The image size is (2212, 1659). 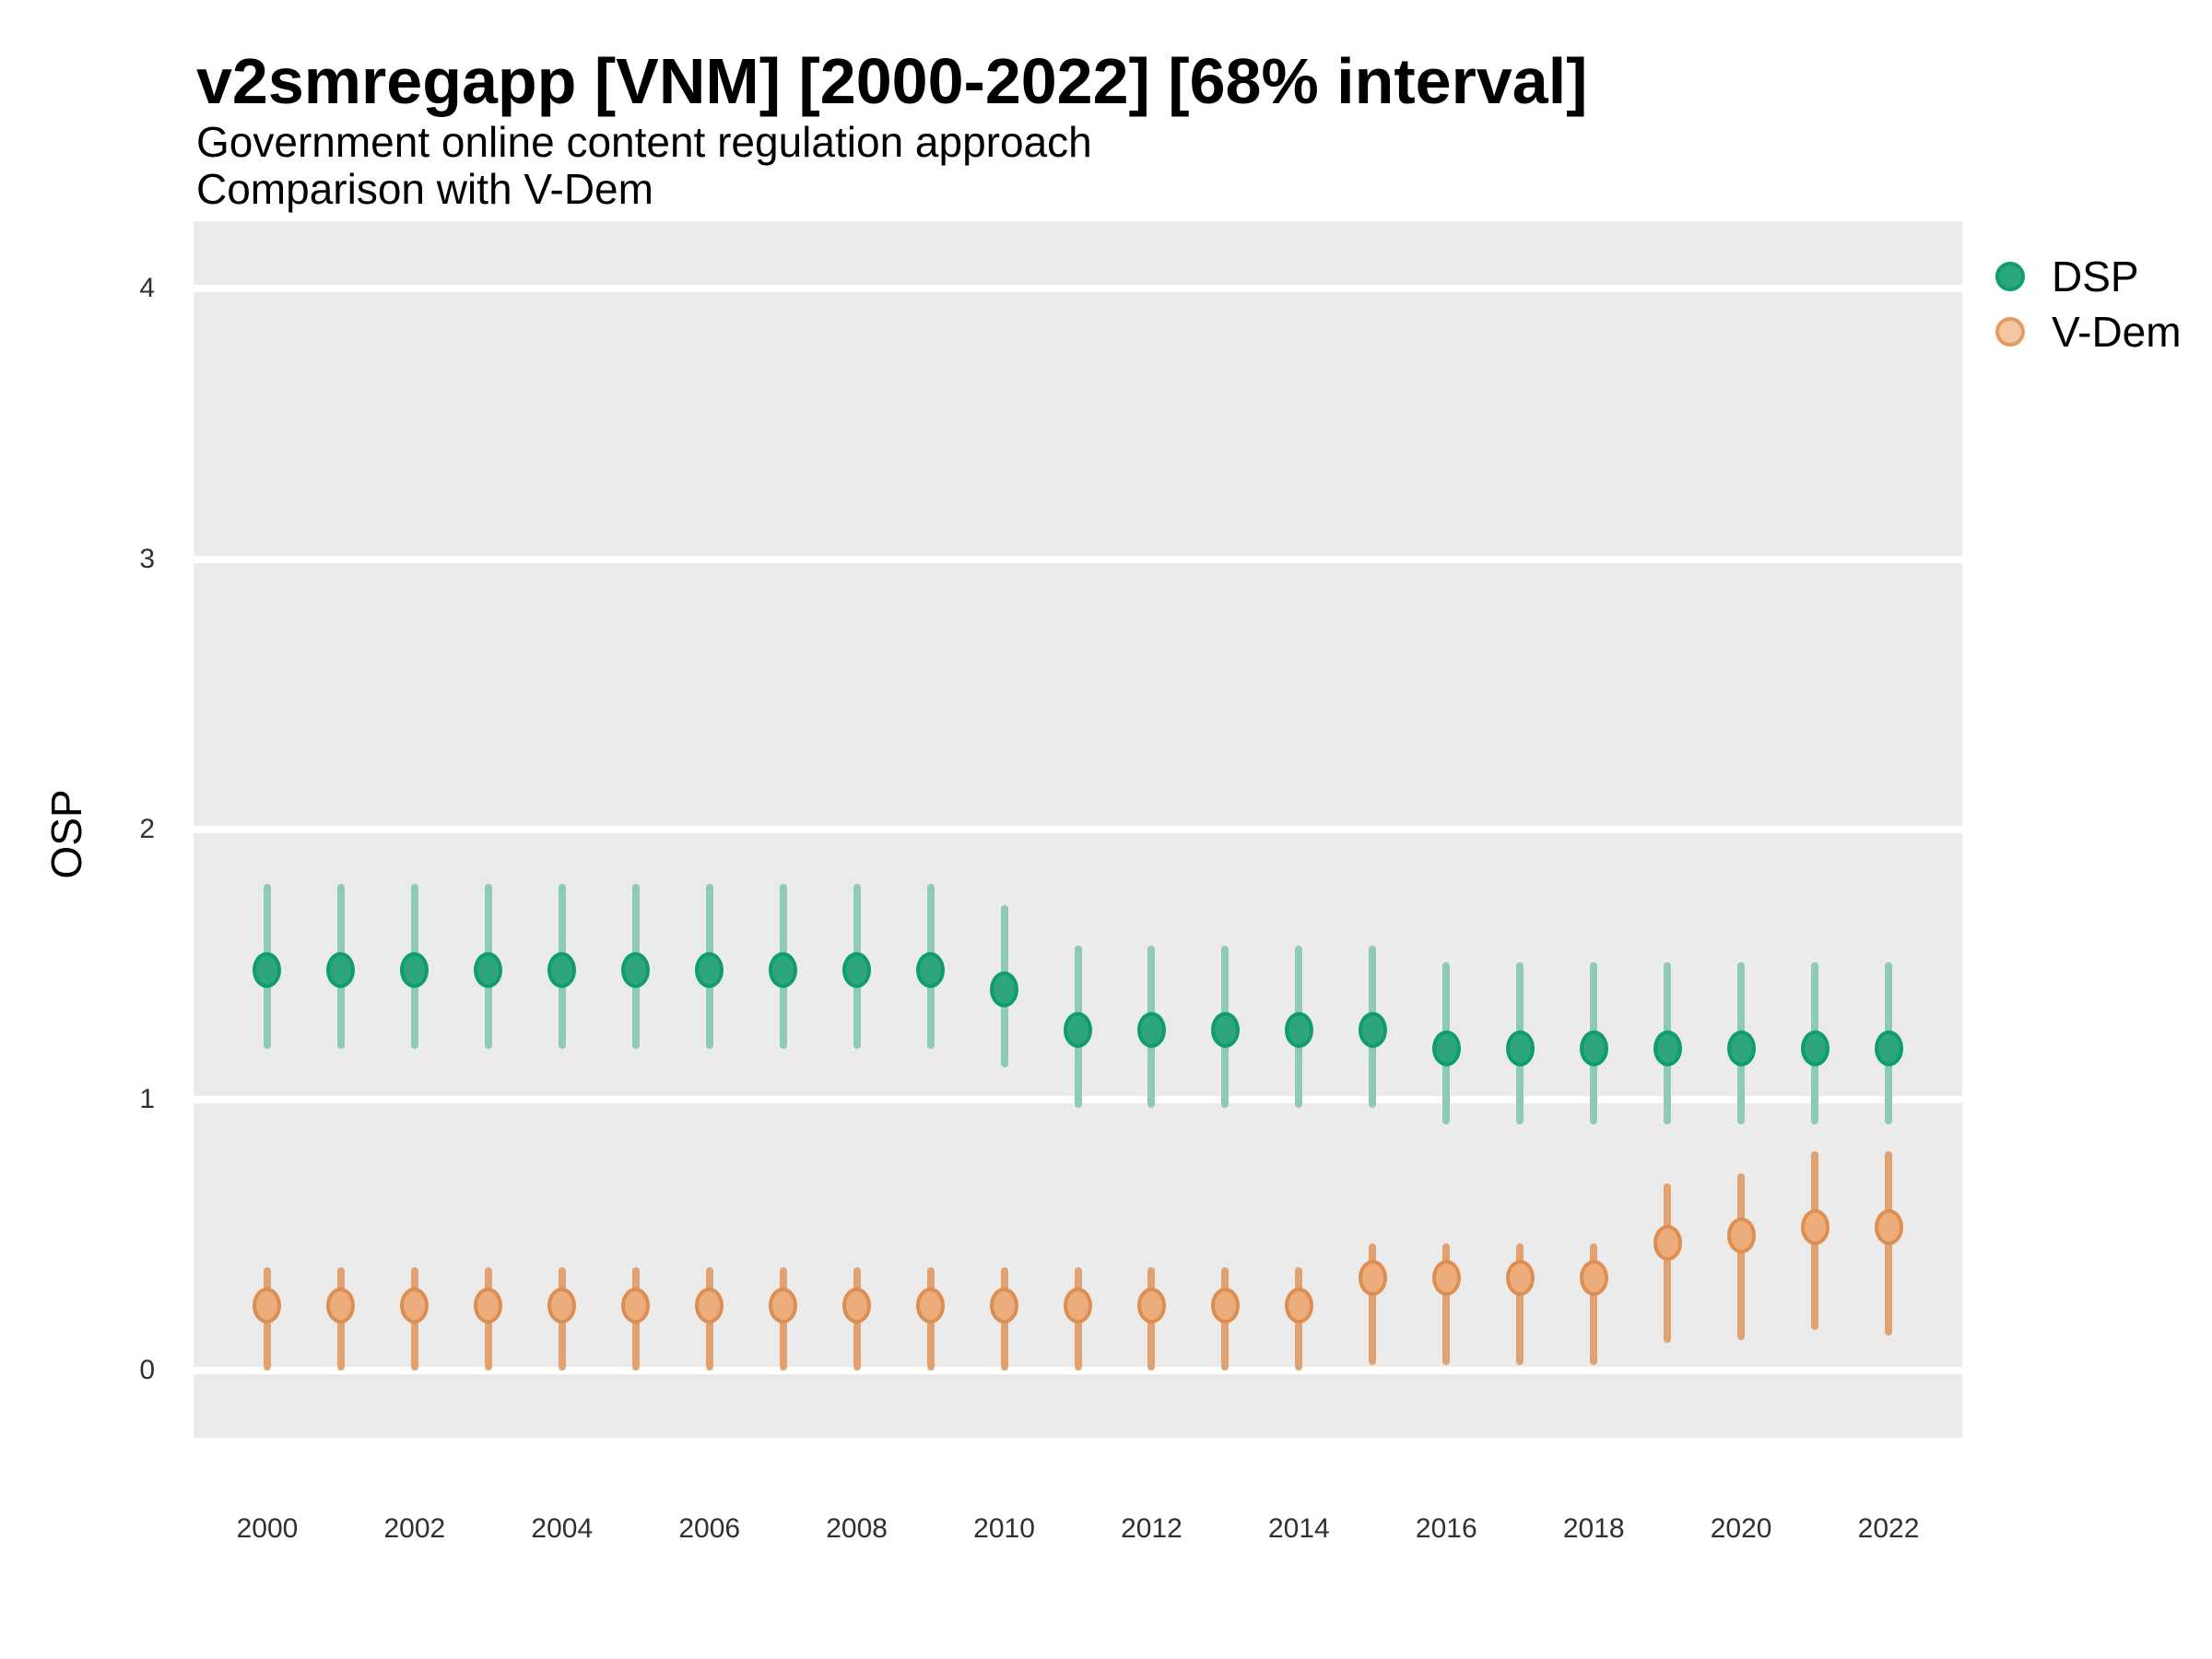 What do you see at coordinates (267, 1528) in the screenshot?
I see `x-tick-label: 2000` at bounding box center [267, 1528].